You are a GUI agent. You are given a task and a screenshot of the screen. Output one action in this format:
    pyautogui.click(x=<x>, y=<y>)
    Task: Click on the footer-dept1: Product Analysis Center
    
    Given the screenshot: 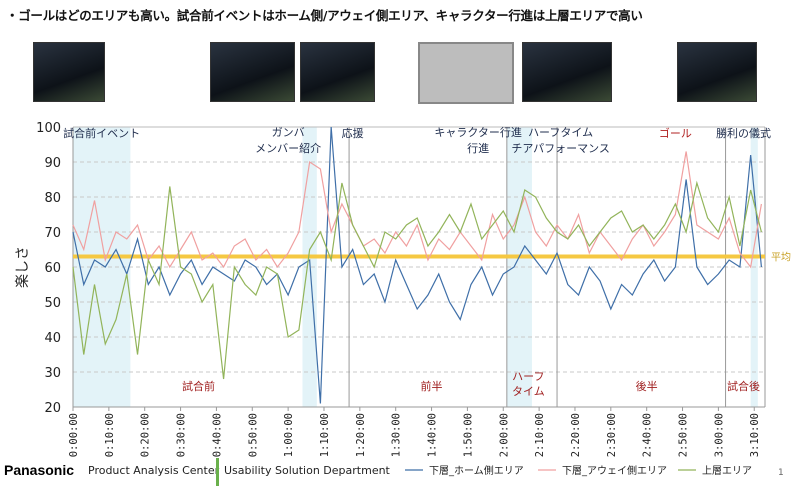 What is the action you would take?
    pyautogui.click(x=154, y=470)
    